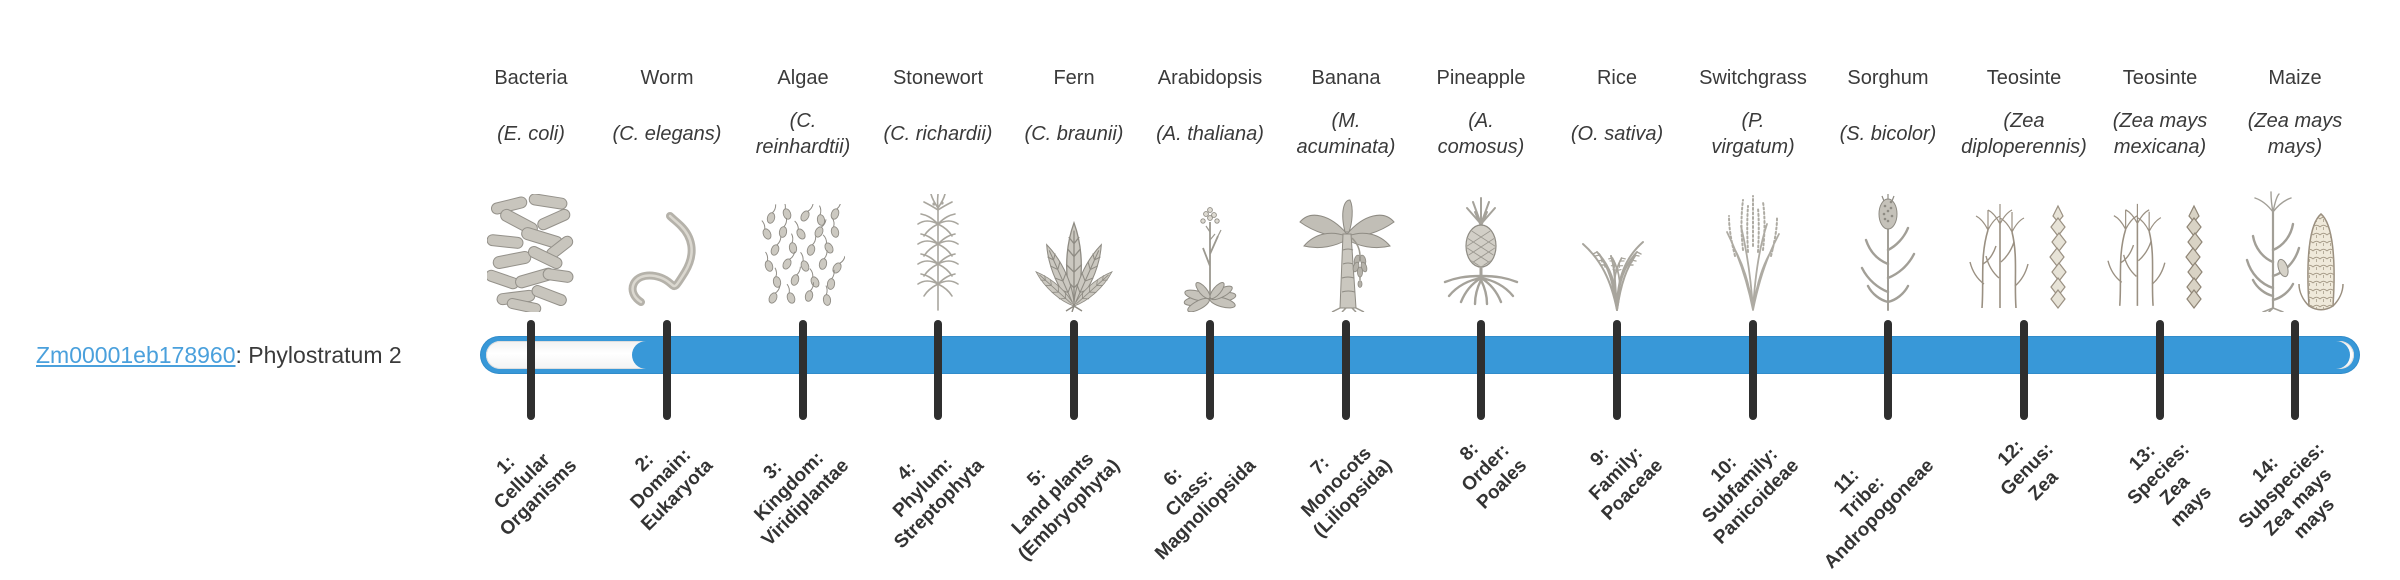 The width and height of the screenshot is (2400, 580). Describe the element at coordinates (672, 490) in the screenshot. I see `stratum-label-2: 2: Domain: Eukaryota` at that location.